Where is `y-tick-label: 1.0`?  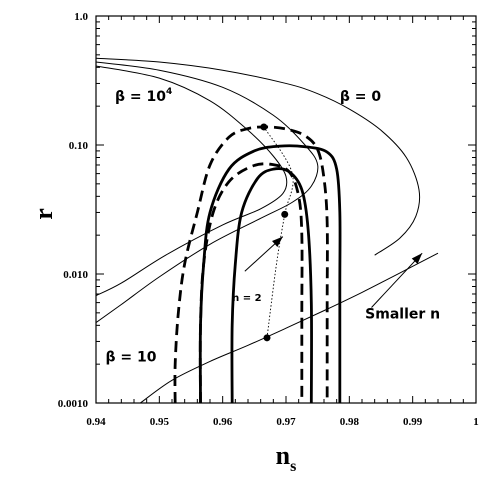 y-tick-label: 1.0 is located at coordinates (81, 17).